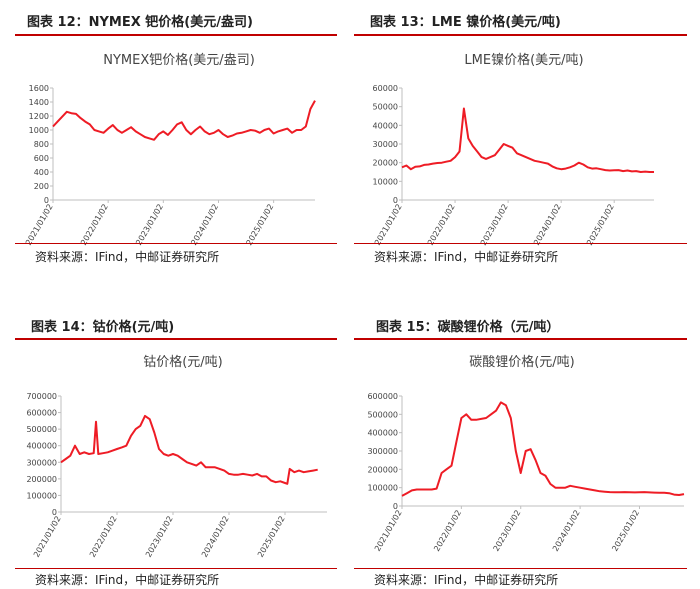 The width and height of the screenshot is (700, 589). What do you see at coordinates (41, 144) in the screenshot?
I see `y-tick-label: 800` at bounding box center [41, 144].